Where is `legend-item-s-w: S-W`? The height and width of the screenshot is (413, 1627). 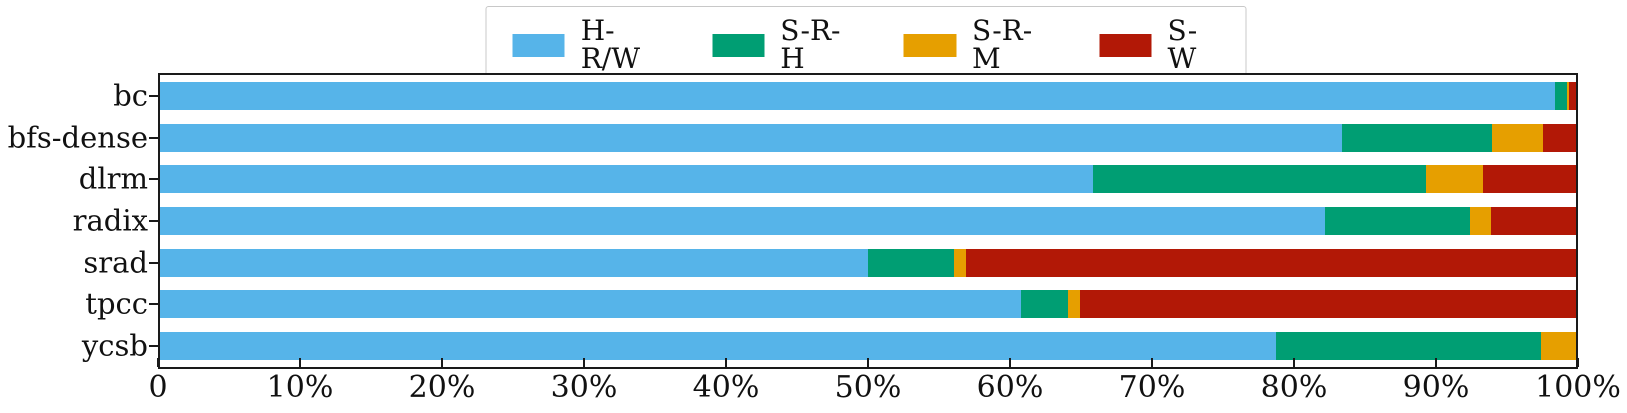
legend-item-s-w: S-W is located at coordinates (1159, 45).